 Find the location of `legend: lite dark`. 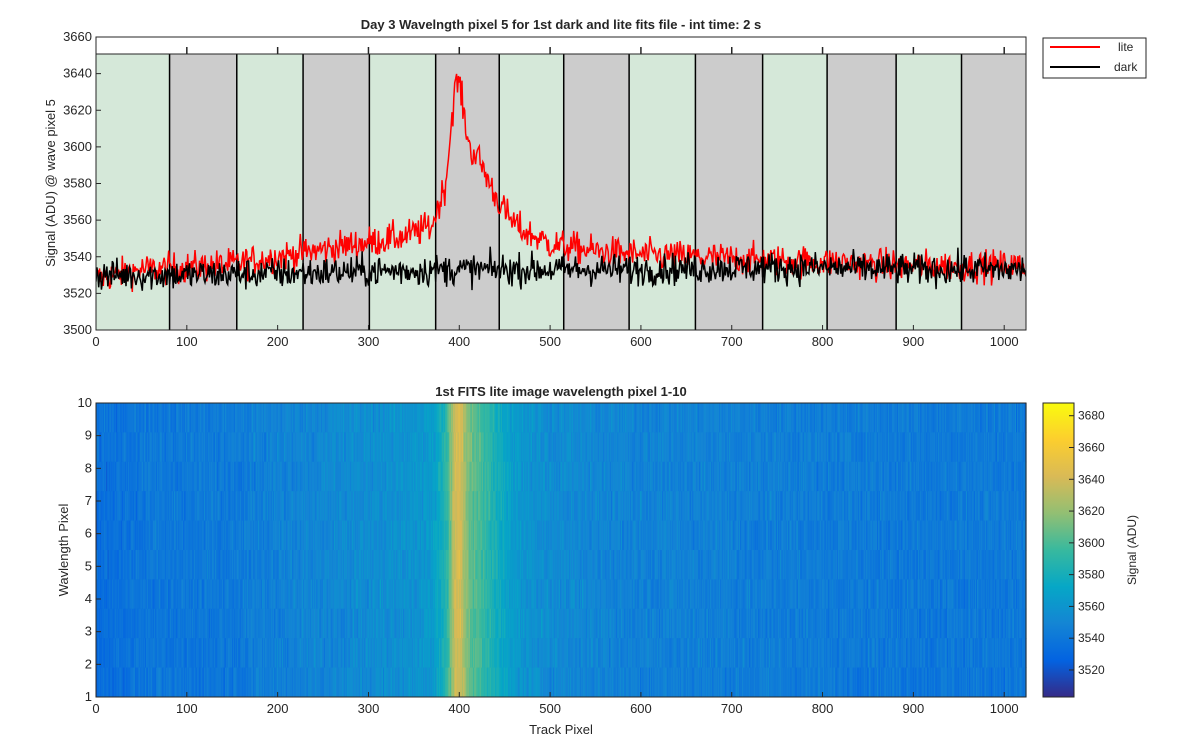

legend: lite dark is located at coordinates (1094, 58).